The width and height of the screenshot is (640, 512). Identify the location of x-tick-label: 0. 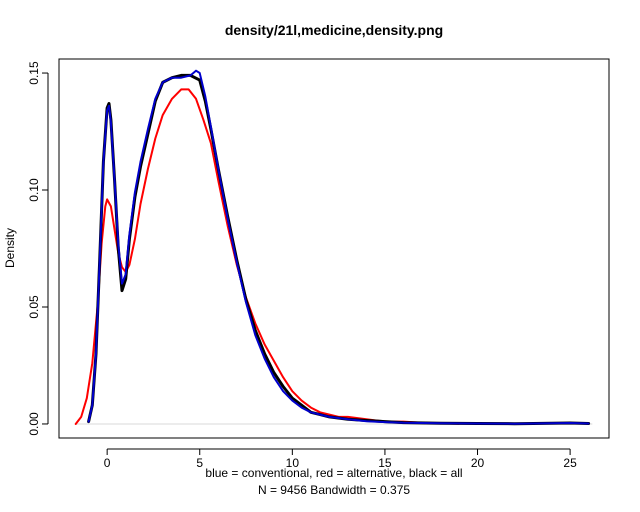
(107, 463).